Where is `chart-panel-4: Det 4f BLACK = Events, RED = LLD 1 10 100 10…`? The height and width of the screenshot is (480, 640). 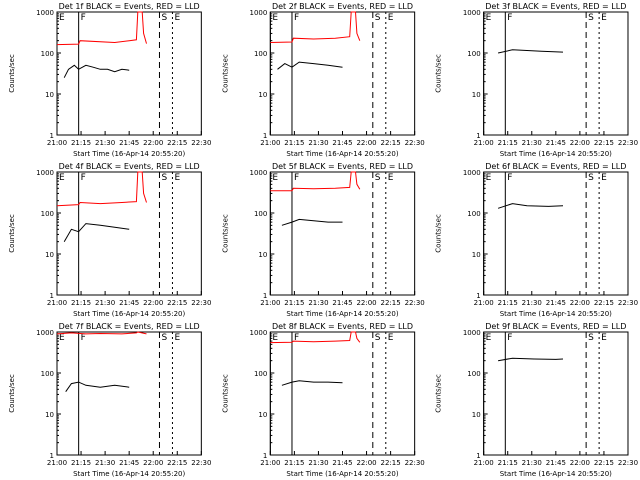
chart-panel-4: Det 4f BLACK = Events, RED = LLD 1 10 100 10… is located at coordinates (109, 240).